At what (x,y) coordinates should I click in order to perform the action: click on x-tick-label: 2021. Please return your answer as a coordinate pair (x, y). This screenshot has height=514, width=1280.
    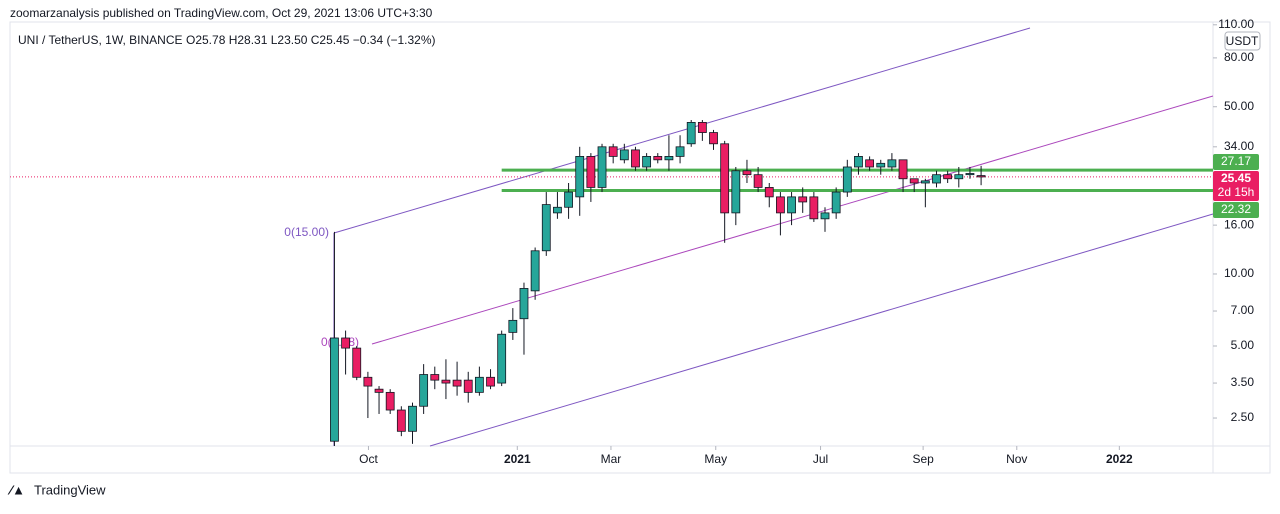
    Looking at the image, I should click on (517, 459).